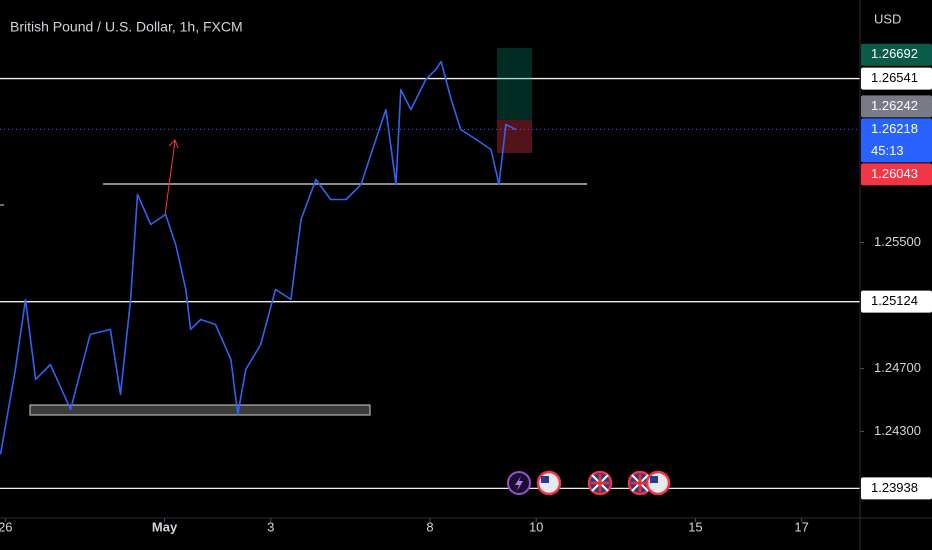 The image size is (932, 550). Describe the element at coordinates (897, 241) in the screenshot. I see `y-tick-label: 1.25500` at that location.